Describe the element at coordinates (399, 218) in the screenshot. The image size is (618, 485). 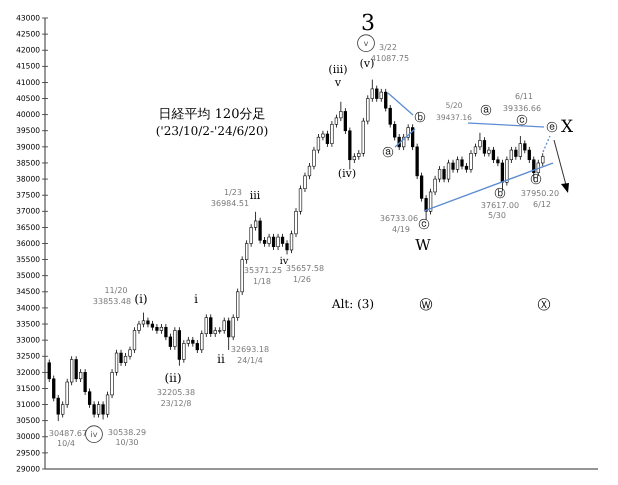
I see `annotation: 36733.06` at that location.